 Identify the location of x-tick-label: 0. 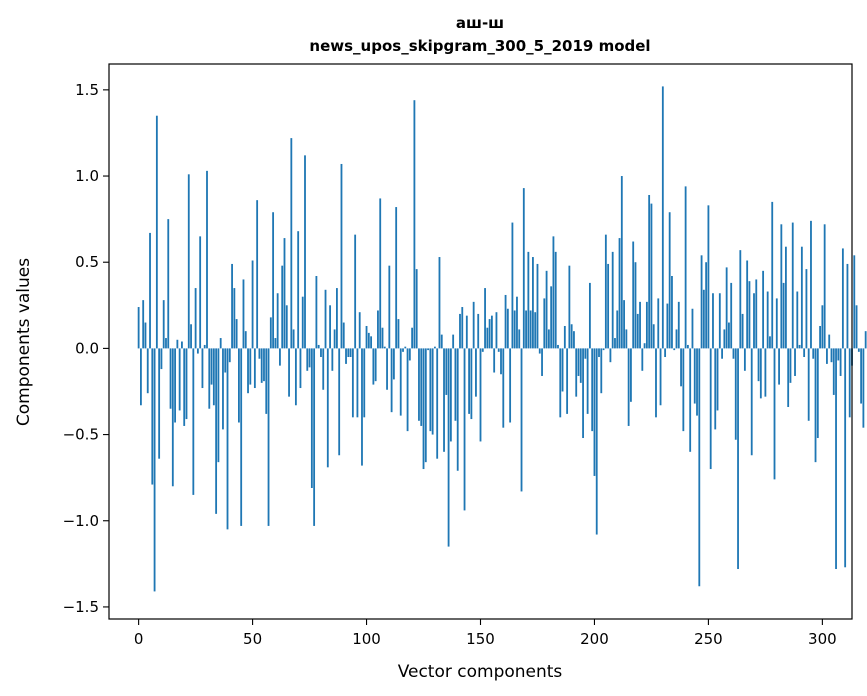
(139, 639).